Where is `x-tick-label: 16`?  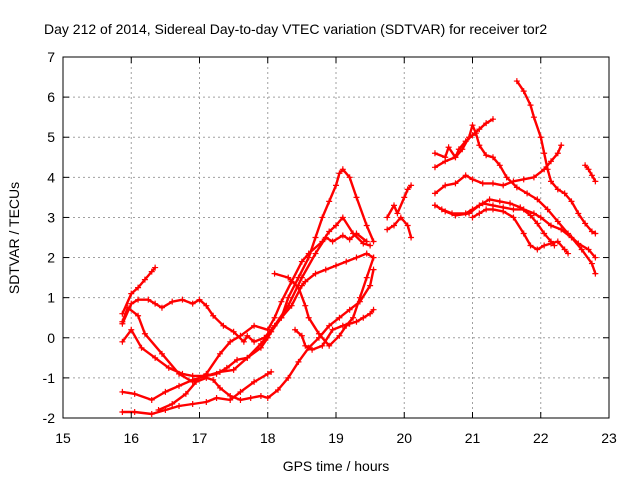 x-tick-label: 16 is located at coordinates (131, 438).